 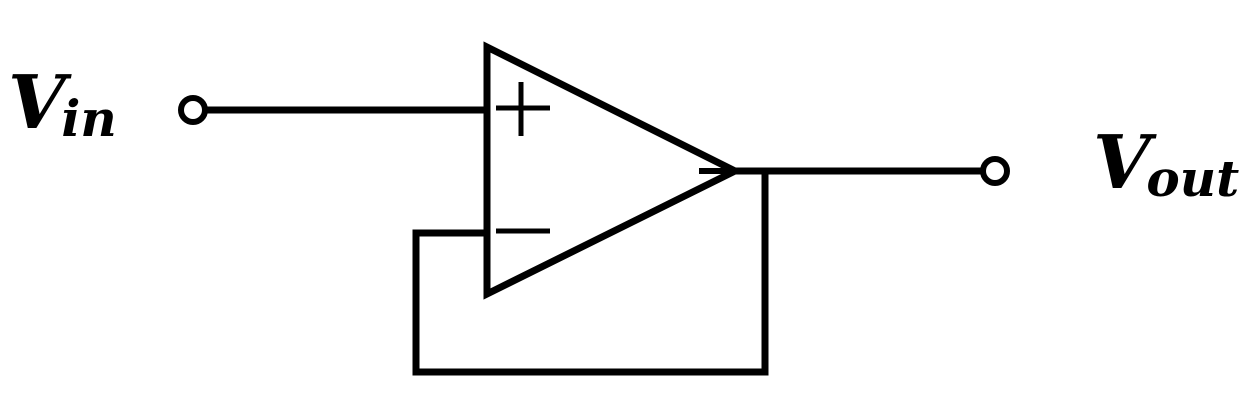 What do you see at coordinates (1192, 178) in the screenshot?
I see `vout-label-subscript: out` at bounding box center [1192, 178].